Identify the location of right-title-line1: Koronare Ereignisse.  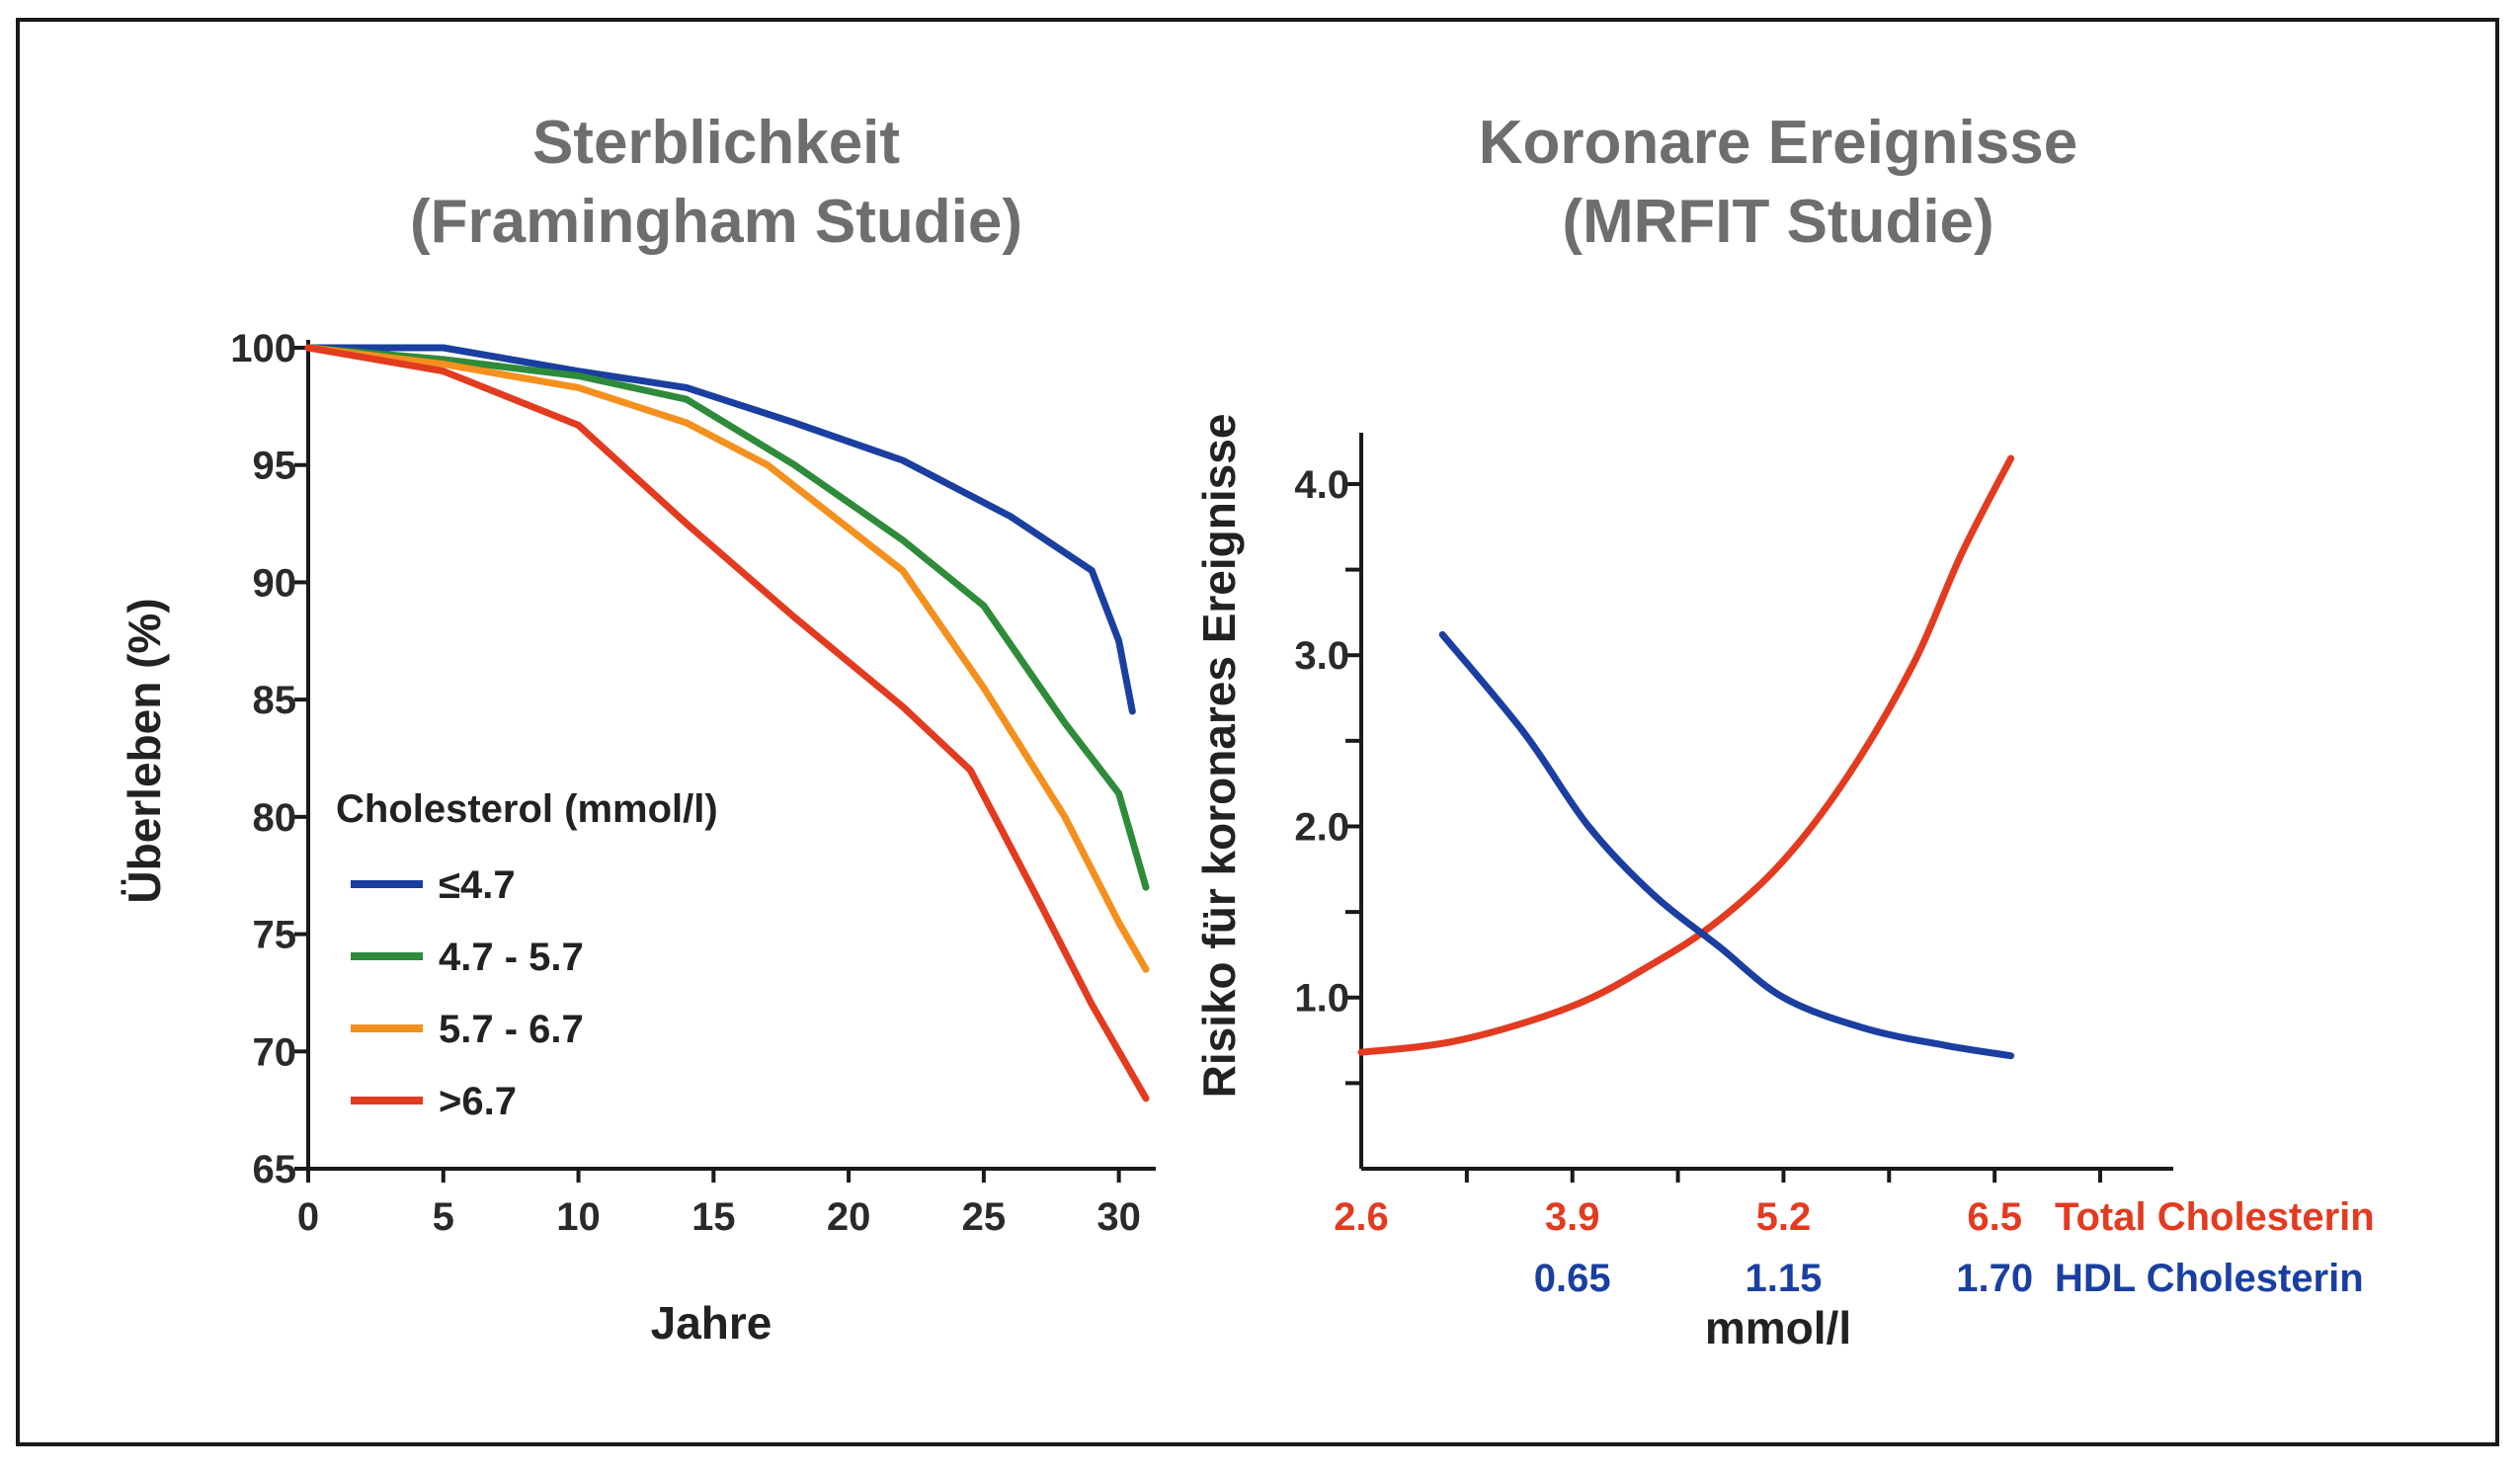
(1778, 143).